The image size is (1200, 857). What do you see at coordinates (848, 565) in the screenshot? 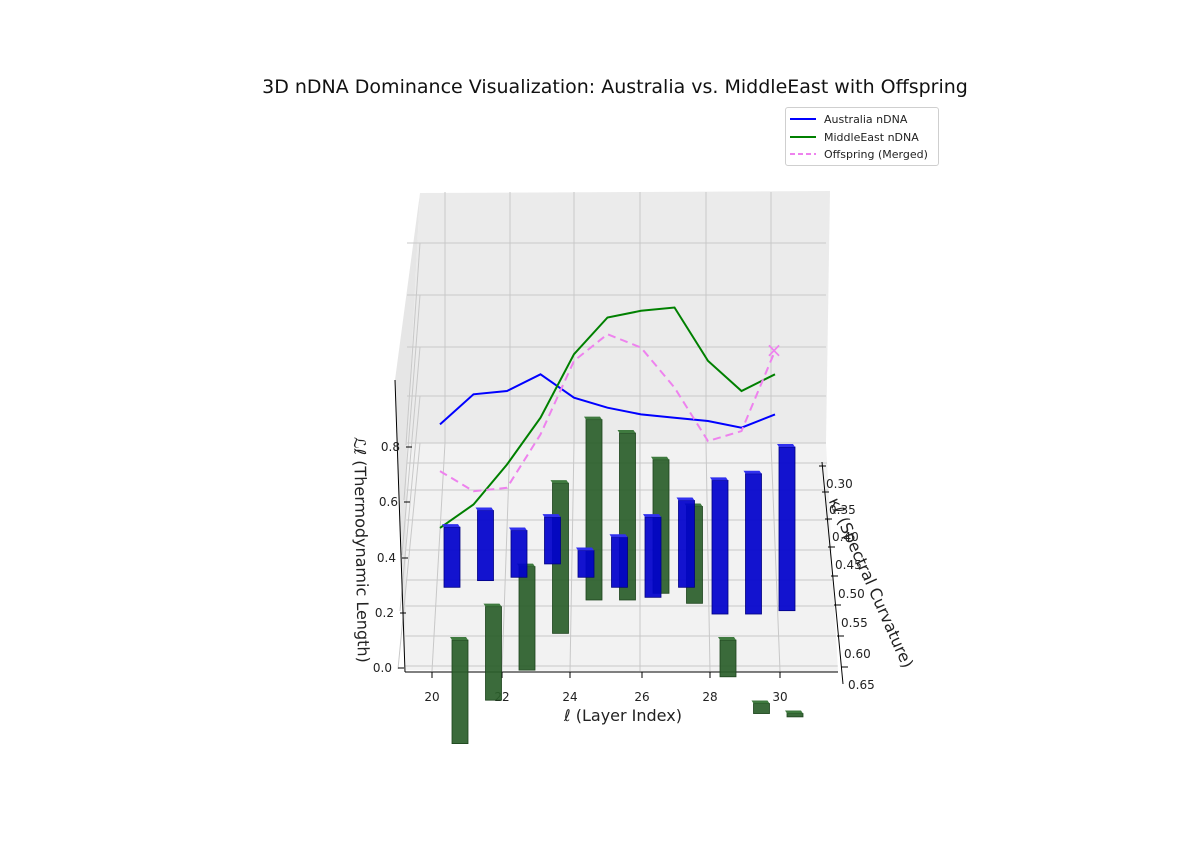
I see `y-tick-label: 0.45` at bounding box center [848, 565].